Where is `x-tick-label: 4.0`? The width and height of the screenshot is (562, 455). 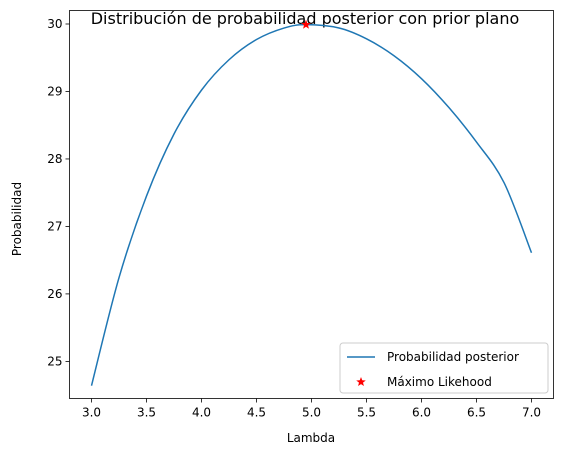 x-tick-label: 4.0 is located at coordinates (201, 413).